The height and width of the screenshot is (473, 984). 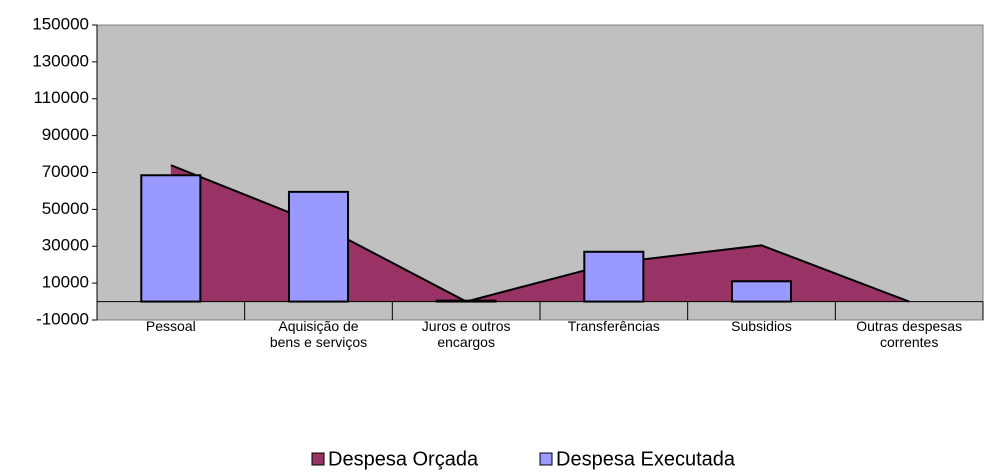 I want to click on y-tick-label: 110000, so click(x=61, y=97).